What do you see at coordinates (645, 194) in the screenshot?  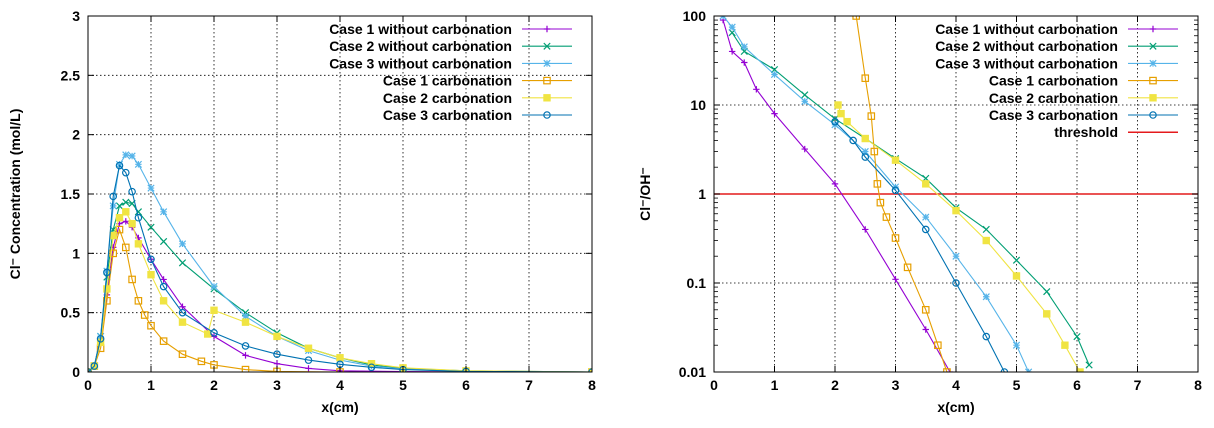 I see `y-axis-label: Cl⁻/OH⁻` at bounding box center [645, 194].